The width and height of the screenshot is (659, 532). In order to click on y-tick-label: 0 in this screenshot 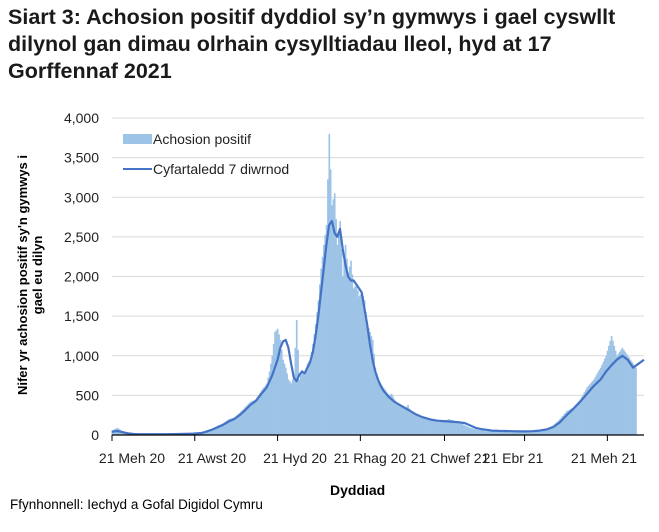, I will do `click(95, 435)`.